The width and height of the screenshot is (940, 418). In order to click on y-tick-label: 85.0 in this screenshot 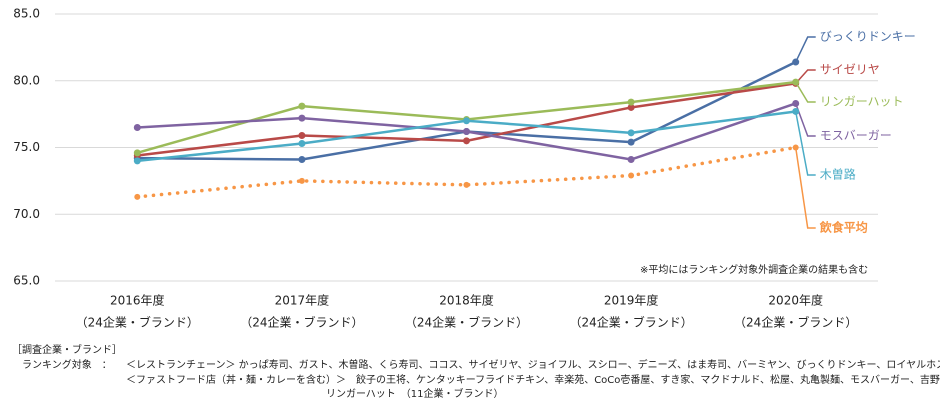, I will do `click(26, 14)`.